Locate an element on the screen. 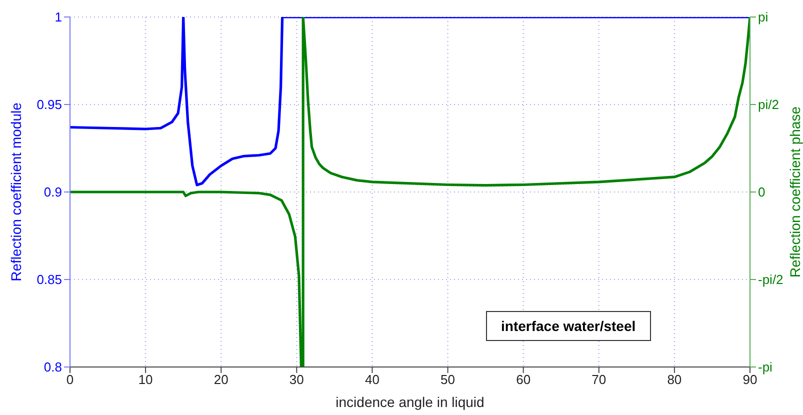 This screenshot has height=415, width=803. x-axis-title: incidence angle in liquid is located at coordinates (410, 402).